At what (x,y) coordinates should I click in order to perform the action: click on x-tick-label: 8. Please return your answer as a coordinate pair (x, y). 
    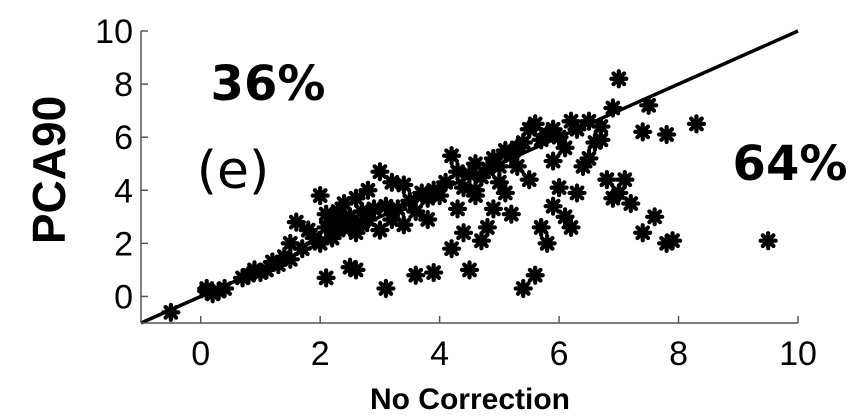
    Looking at the image, I should click on (678, 354).